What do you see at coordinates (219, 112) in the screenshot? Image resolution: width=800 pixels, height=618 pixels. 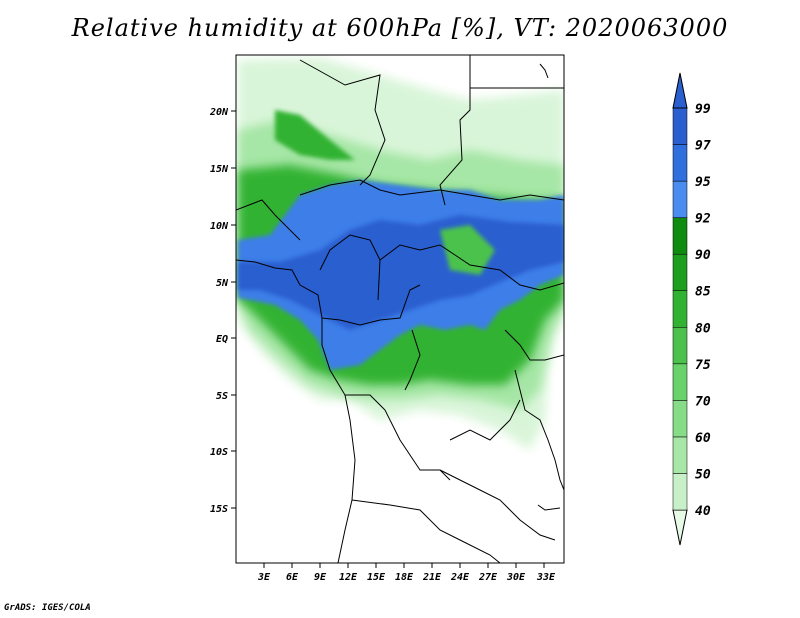 I see `lat-tick-label: 20N` at bounding box center [219, 112].